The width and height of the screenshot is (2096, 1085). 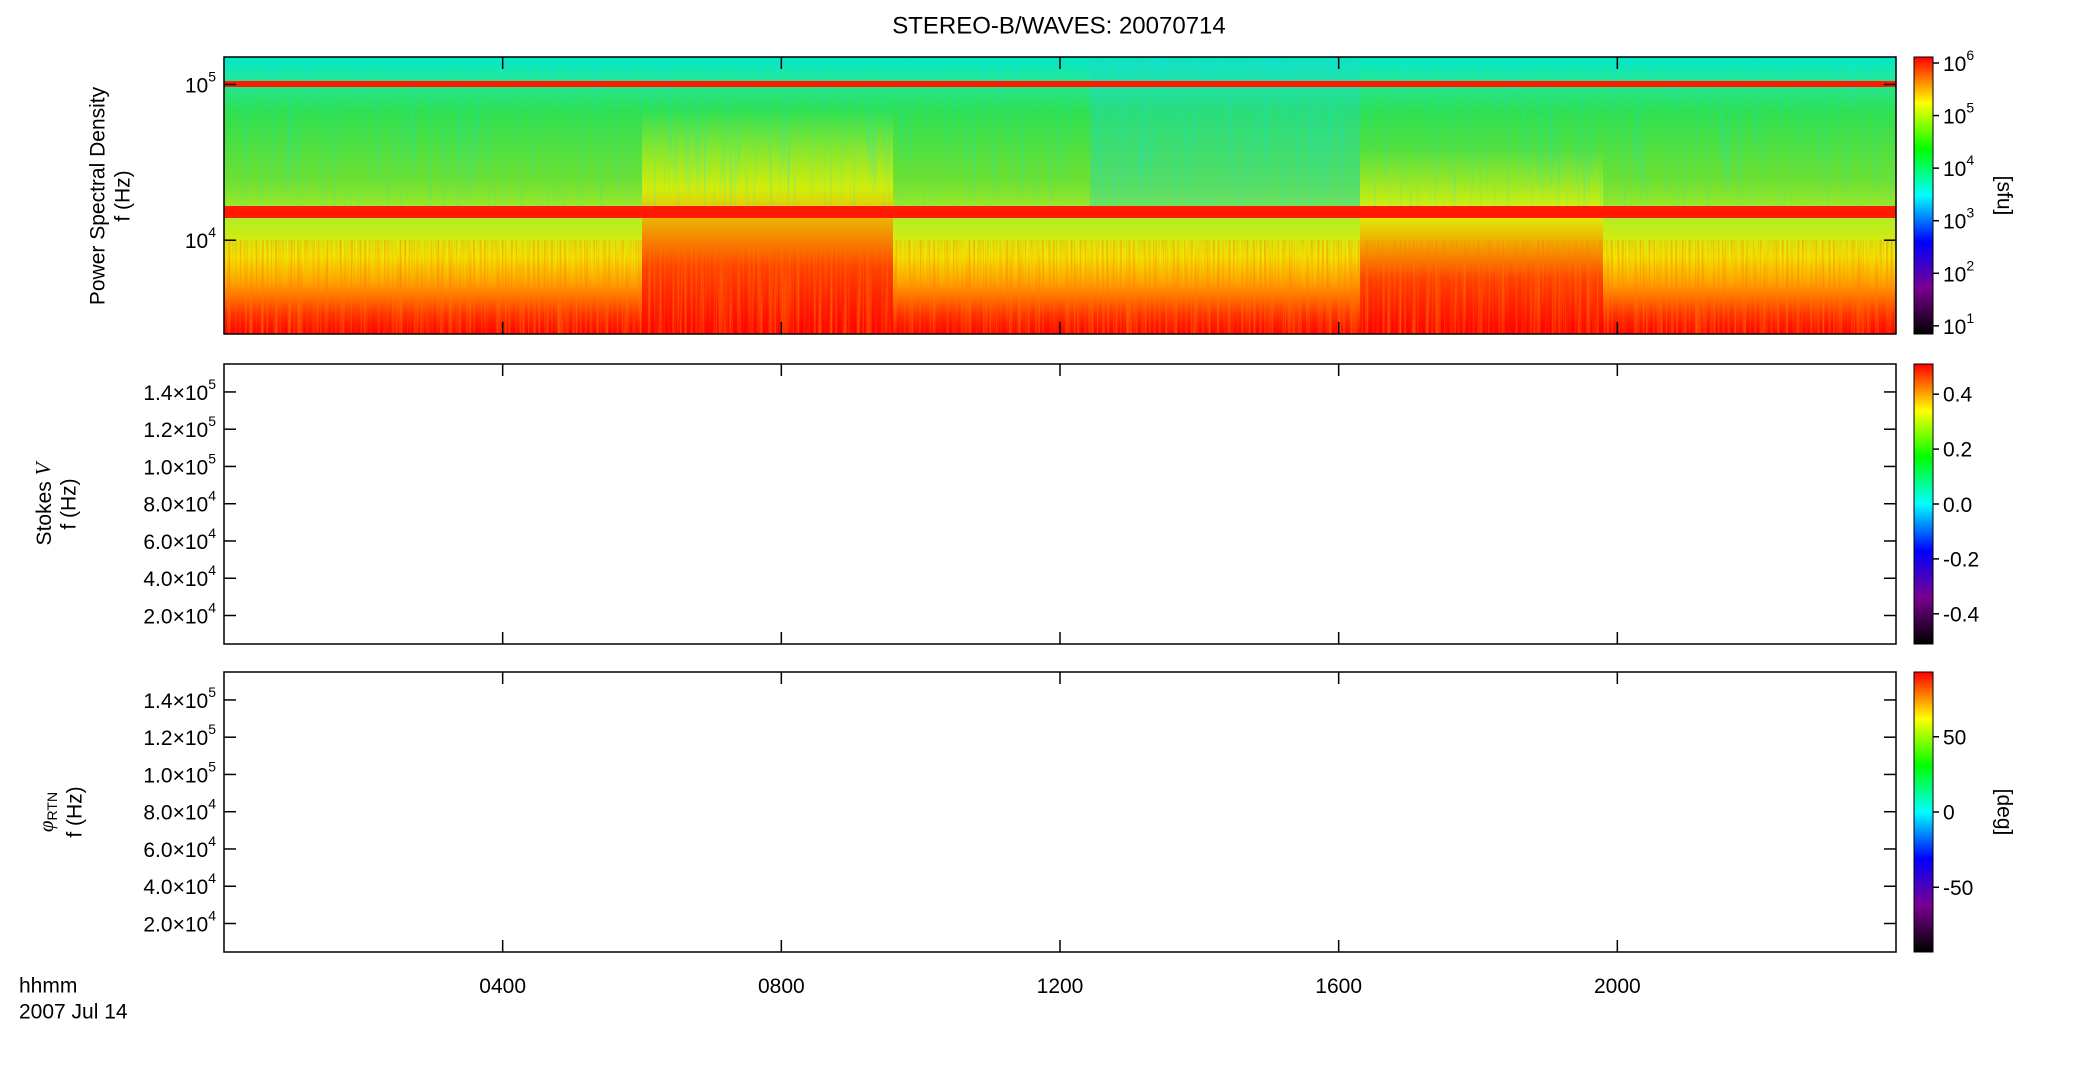 I want to click on x-tick-label-base: 2000, so click(x=1617, y=986).